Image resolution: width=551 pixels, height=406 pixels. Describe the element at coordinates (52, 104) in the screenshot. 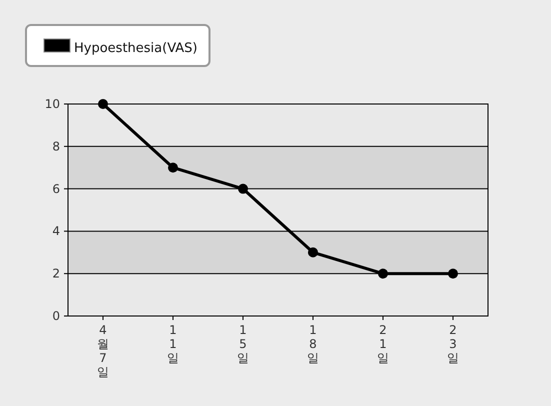

I see `y-tick-label: 10` at that location.